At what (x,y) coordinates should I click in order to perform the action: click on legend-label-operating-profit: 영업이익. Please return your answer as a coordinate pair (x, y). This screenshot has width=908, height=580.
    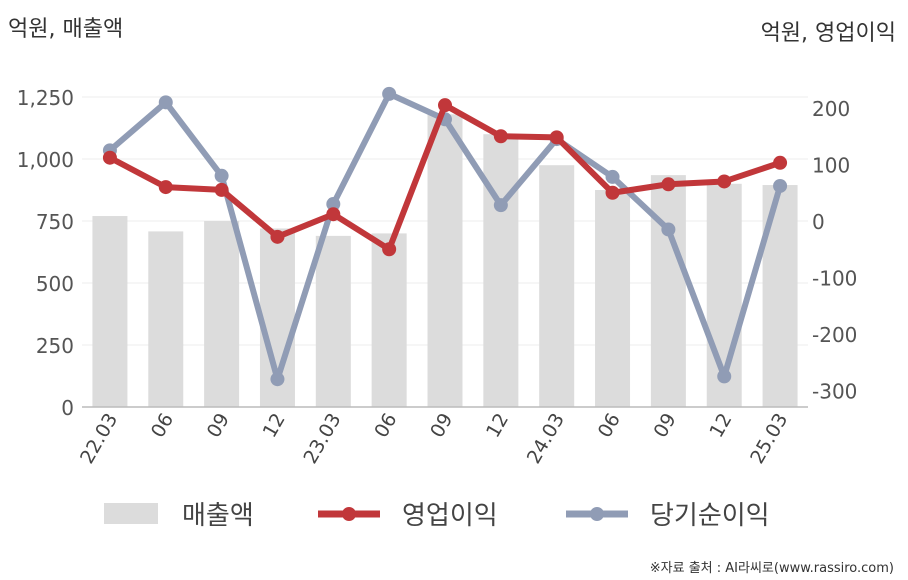
    Looking at the image, I should click on (450, 516).